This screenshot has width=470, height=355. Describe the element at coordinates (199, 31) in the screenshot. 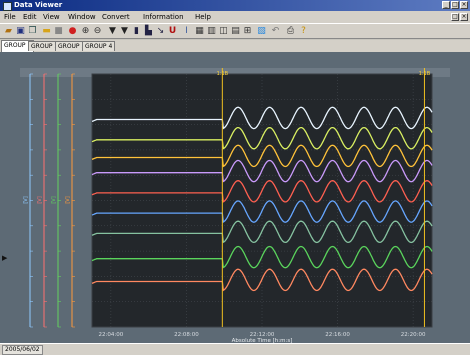

I see `grid-icon: ▦` at that location.